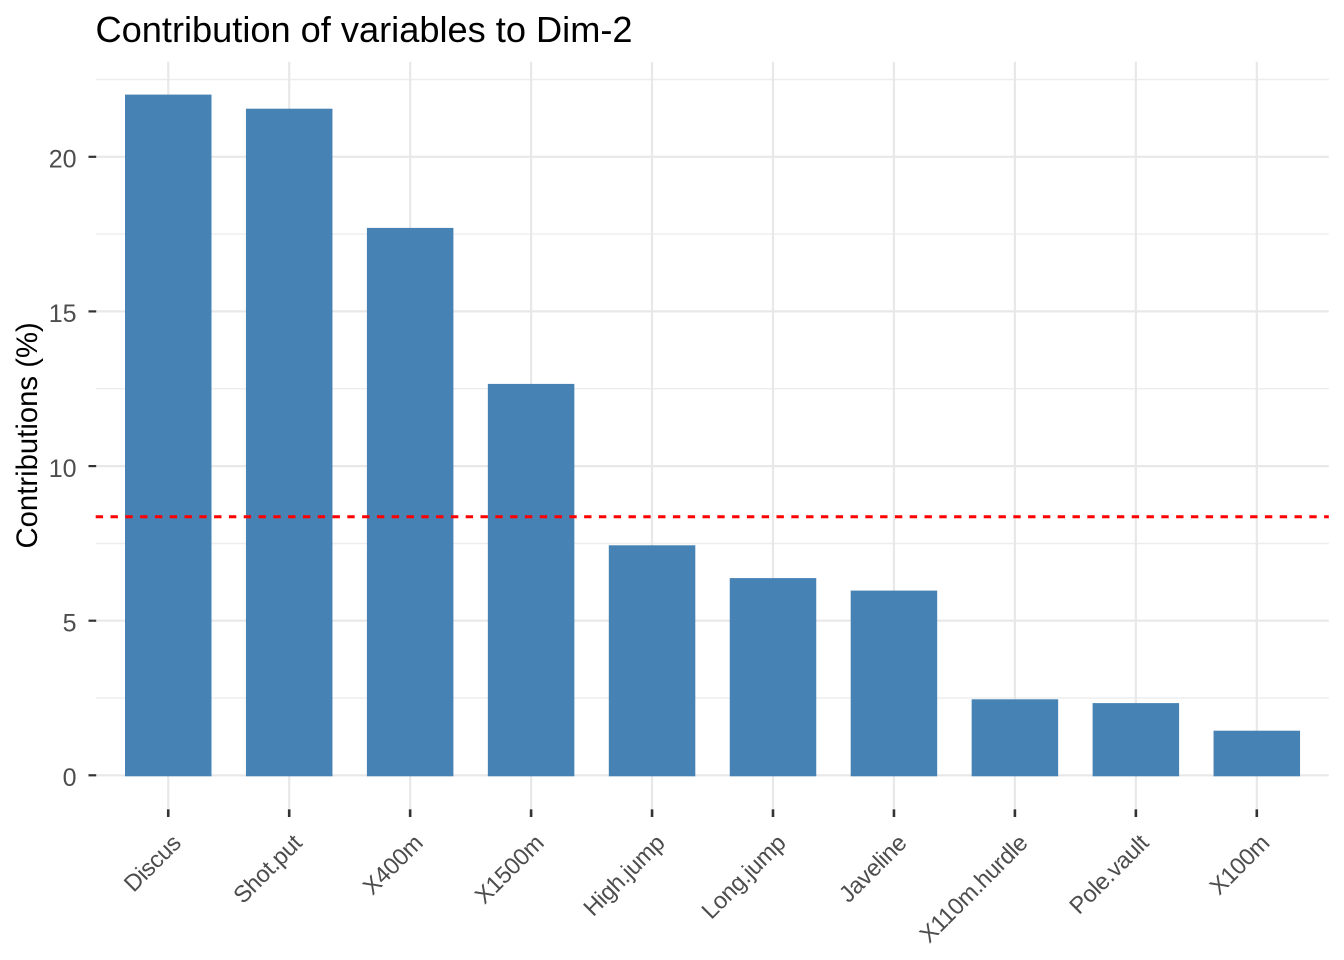  I want to click on svg-text: 0, so click(70, 778).